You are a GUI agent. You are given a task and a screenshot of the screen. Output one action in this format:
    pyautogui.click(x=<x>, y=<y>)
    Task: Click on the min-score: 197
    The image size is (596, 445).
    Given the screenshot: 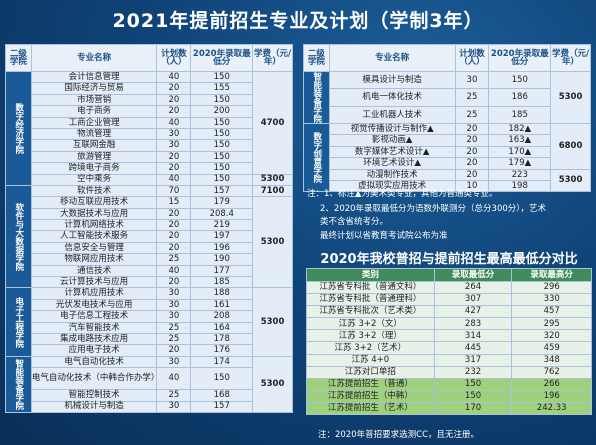 What is the action you would take?
    pyautogui.click(x=222, y=236)
    